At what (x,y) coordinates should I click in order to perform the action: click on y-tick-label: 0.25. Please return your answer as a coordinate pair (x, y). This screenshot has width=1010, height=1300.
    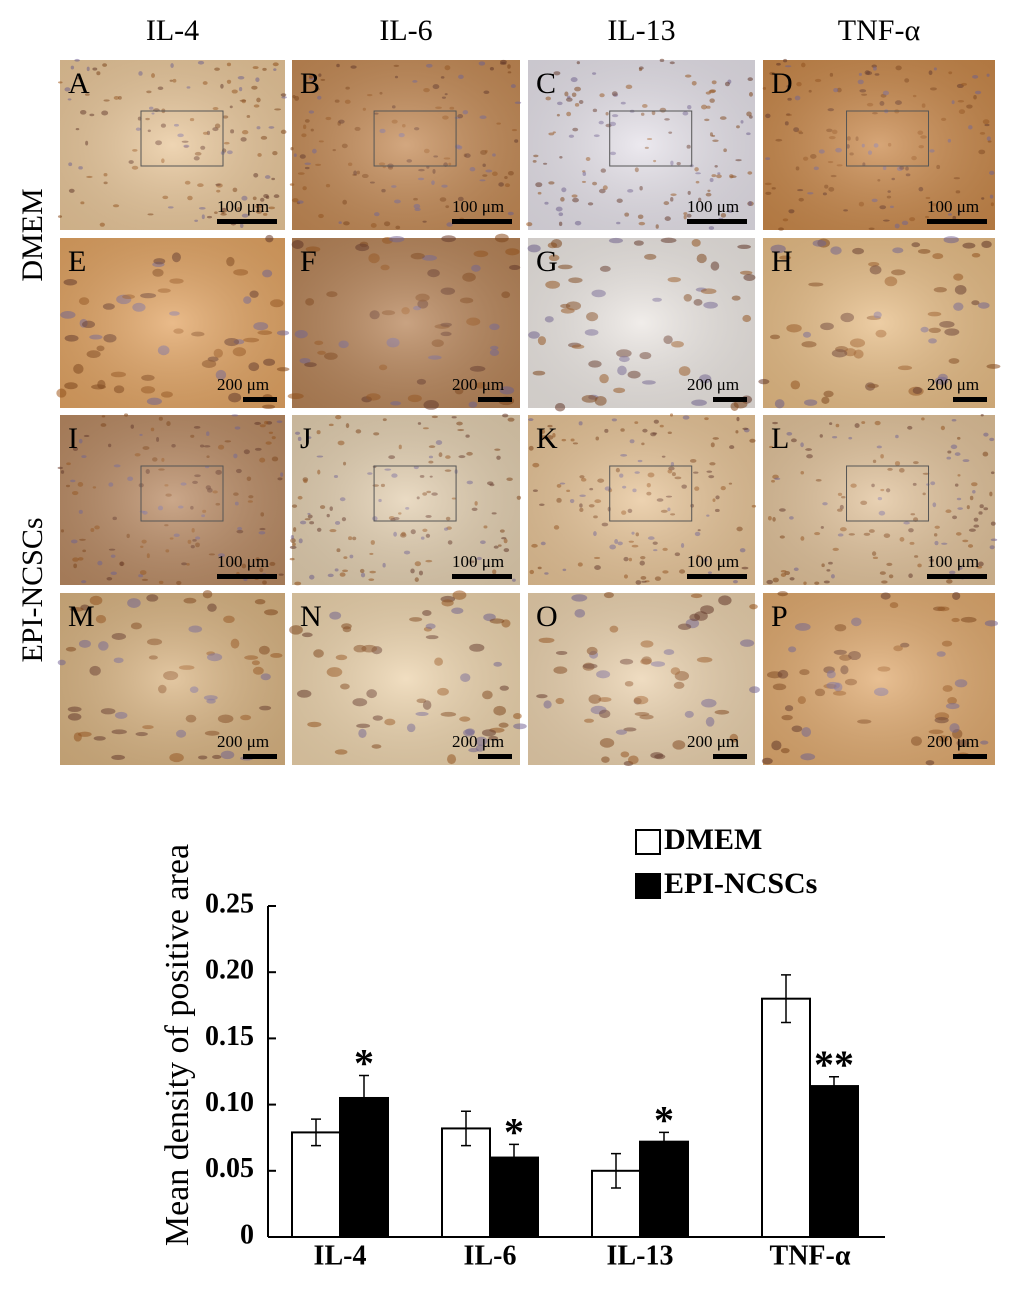
    Looking at the image, I should click on (229, 903).